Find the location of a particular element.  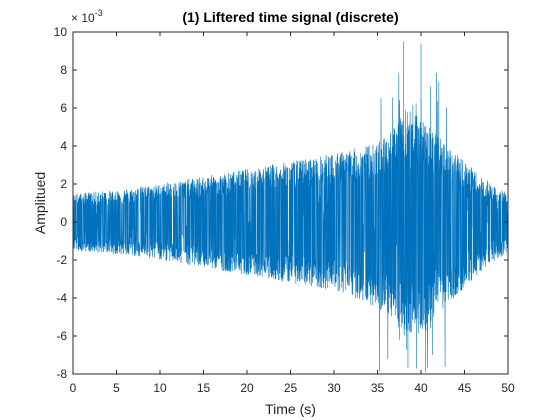

y-tick-label: 4 is located at coordinates (63, 146).